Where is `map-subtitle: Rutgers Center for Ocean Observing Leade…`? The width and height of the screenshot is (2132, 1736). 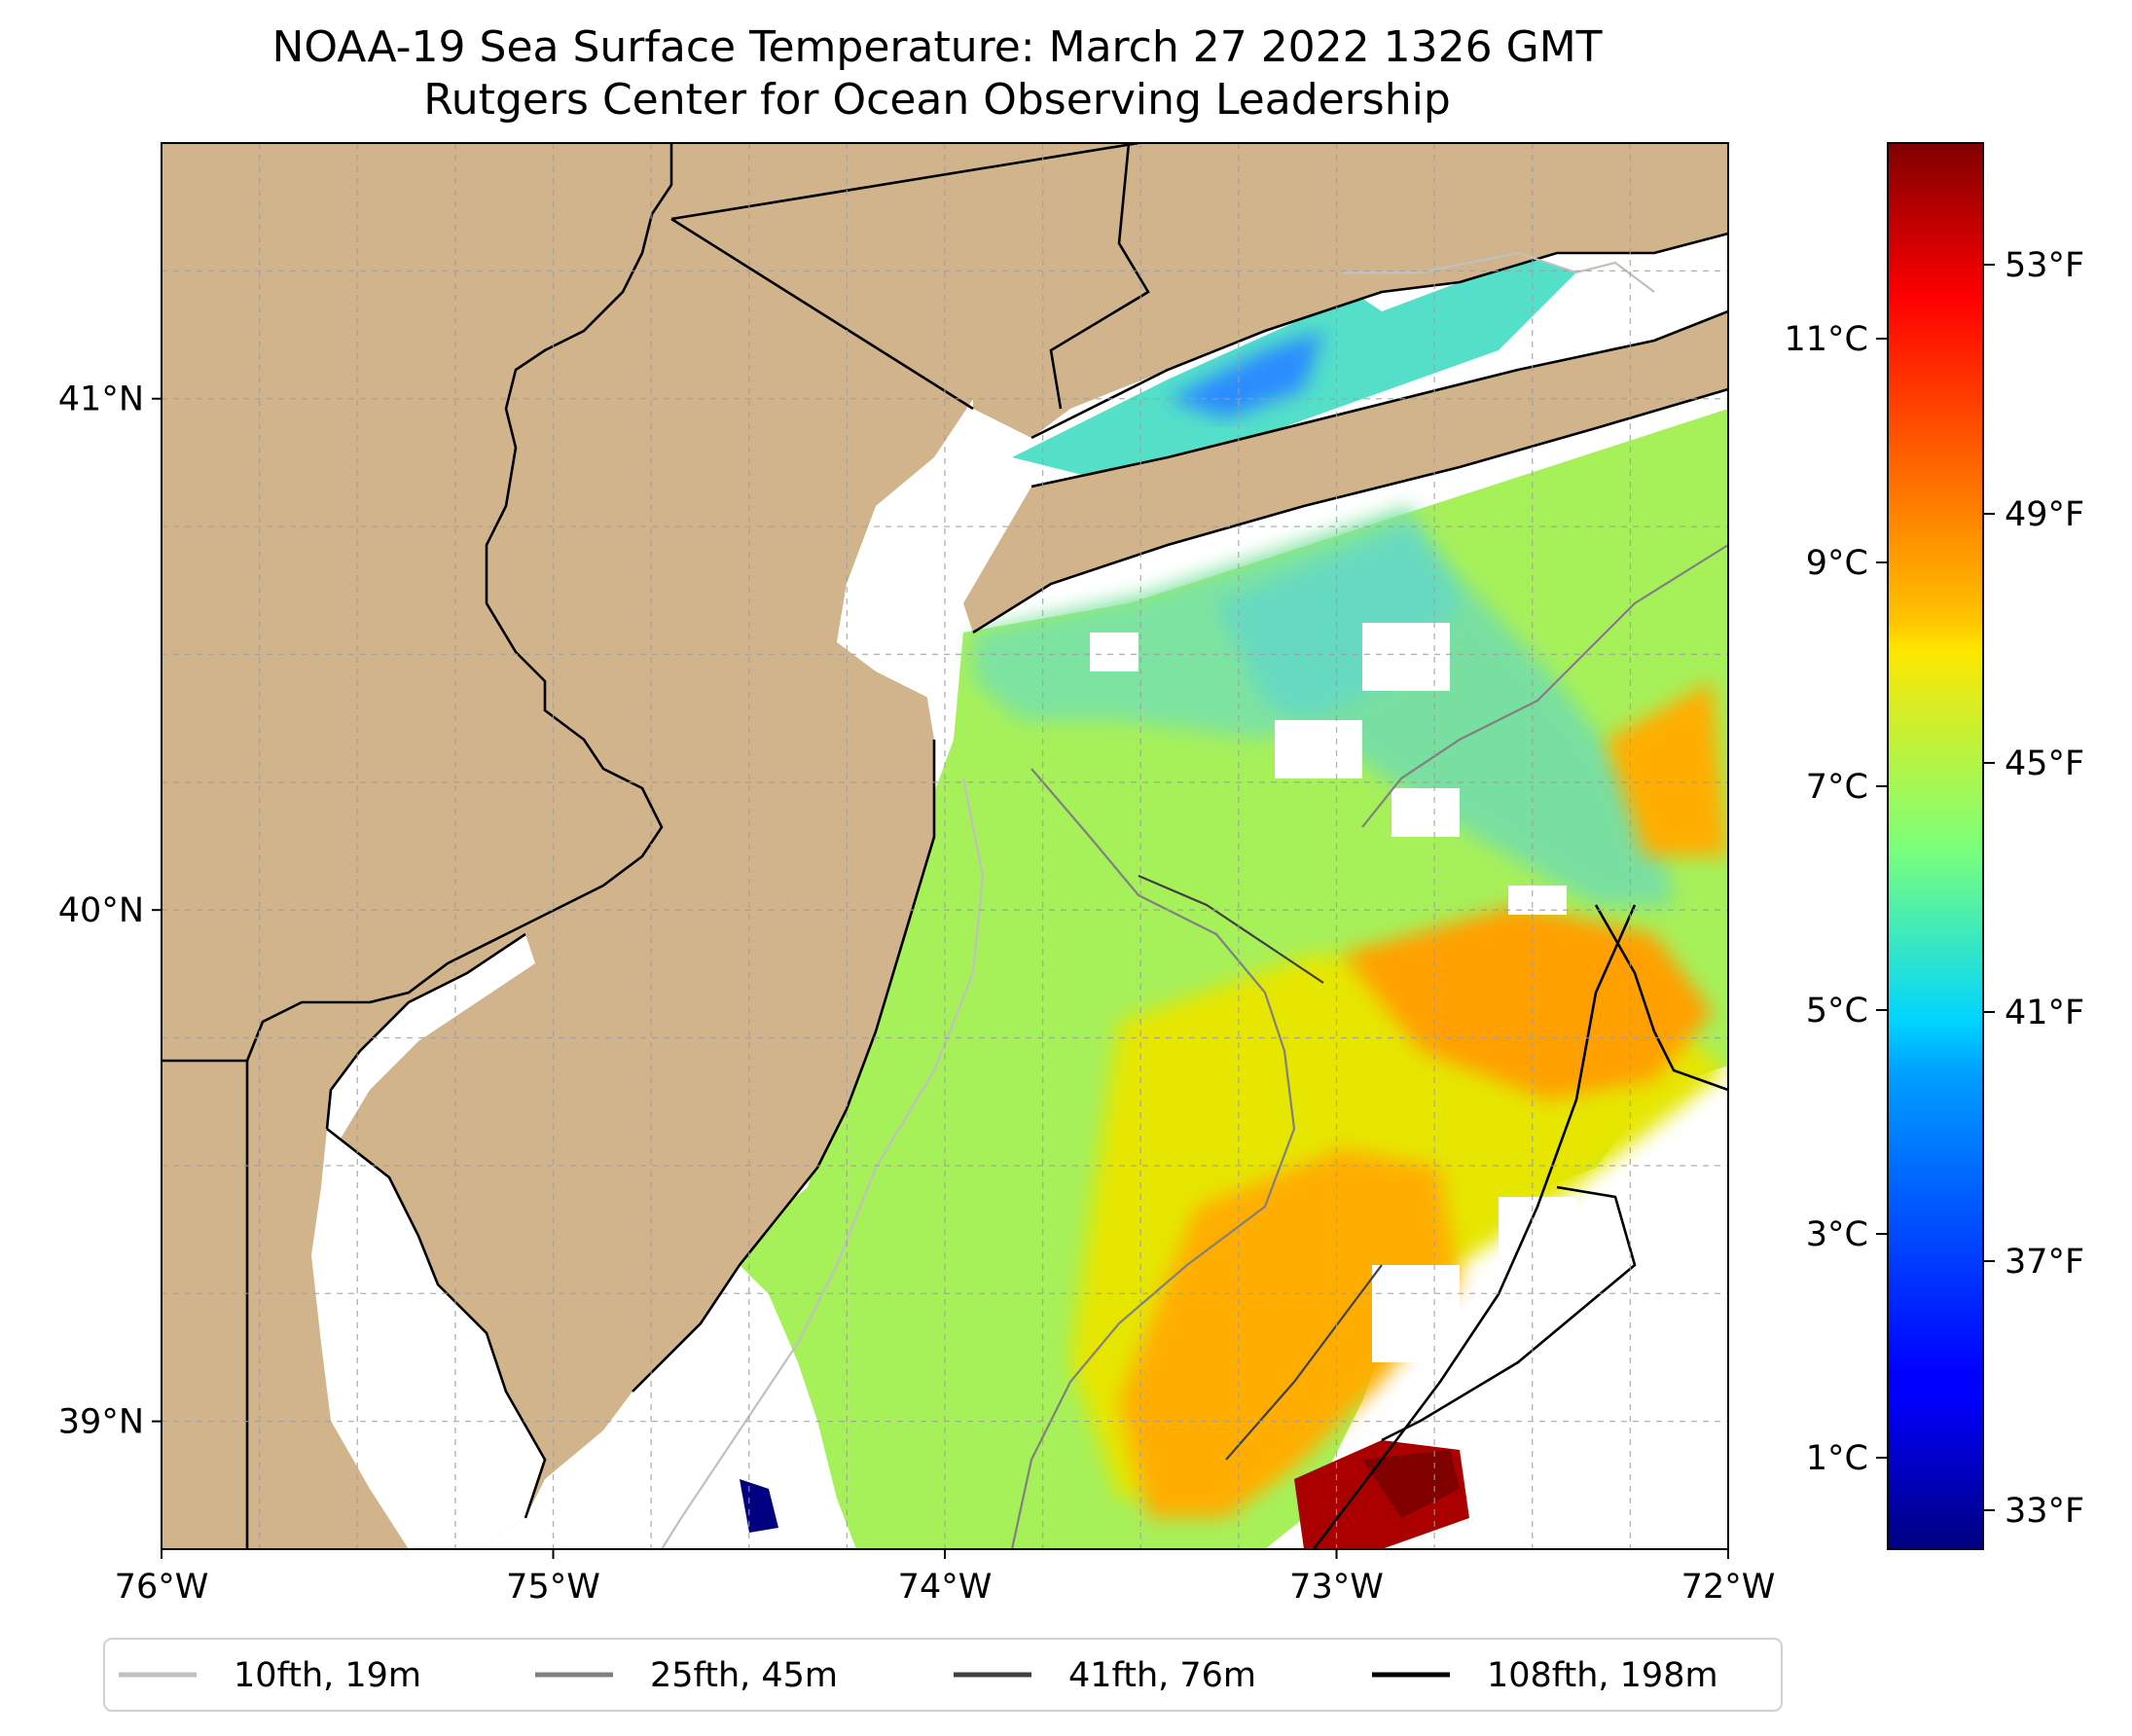
map-subtitle: Rutgers Center for Ocean Observing Leade… is located at coordinates (937, 100).